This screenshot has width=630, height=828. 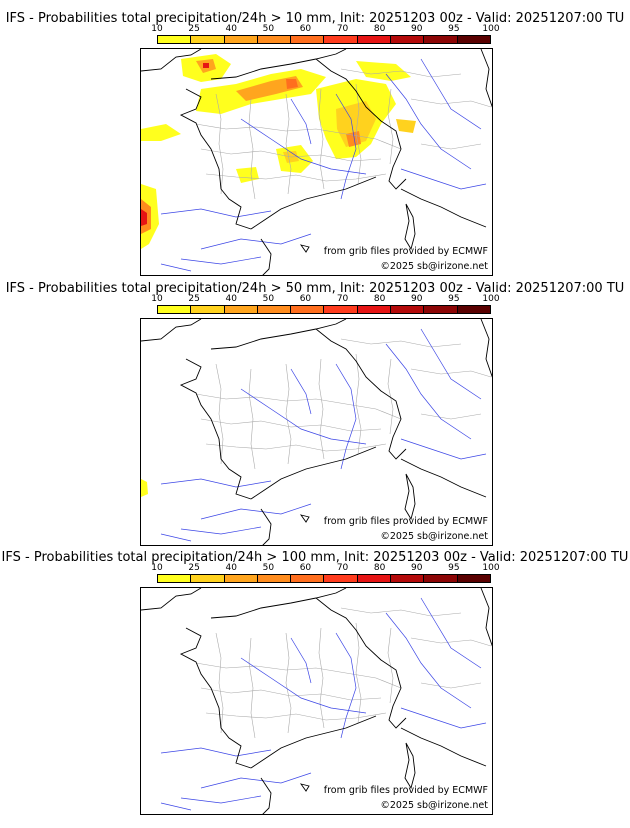 I want to click on precip-area-east-core, so click(x=356, y=124).